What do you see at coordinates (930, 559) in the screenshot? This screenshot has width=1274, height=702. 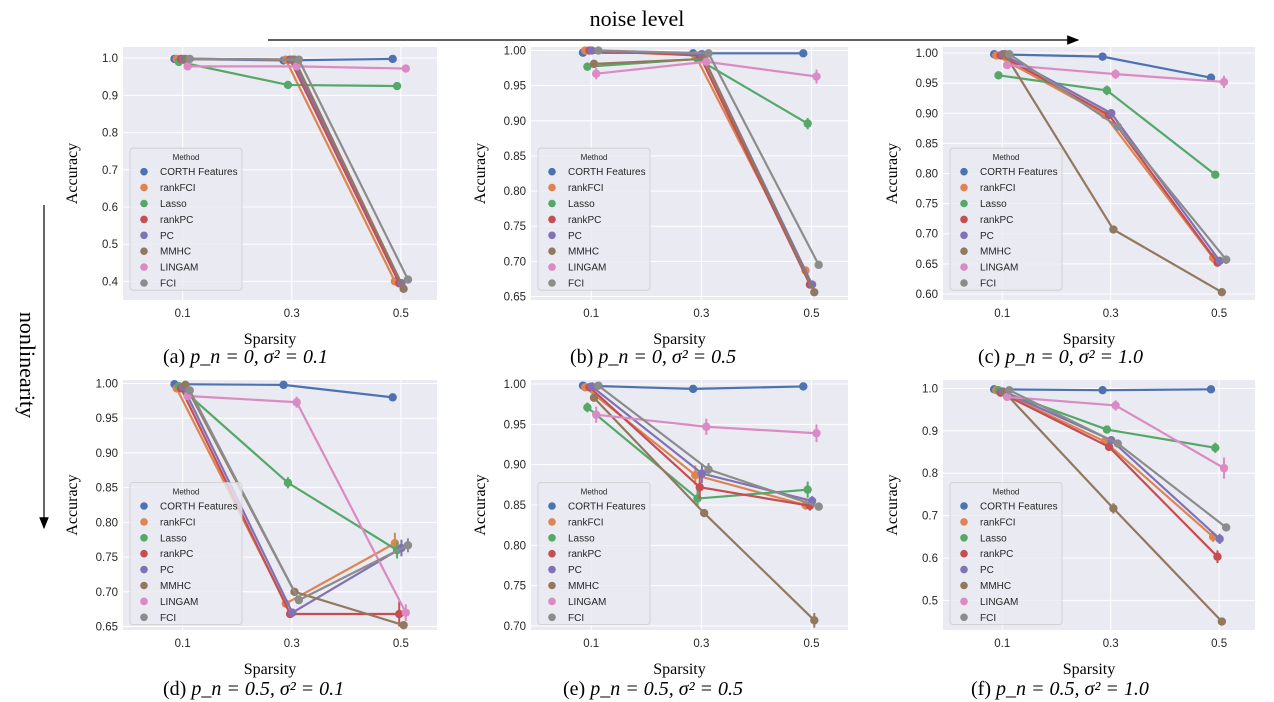 I see `y-tick-label: 0.6` at bounding box center [930, 559].